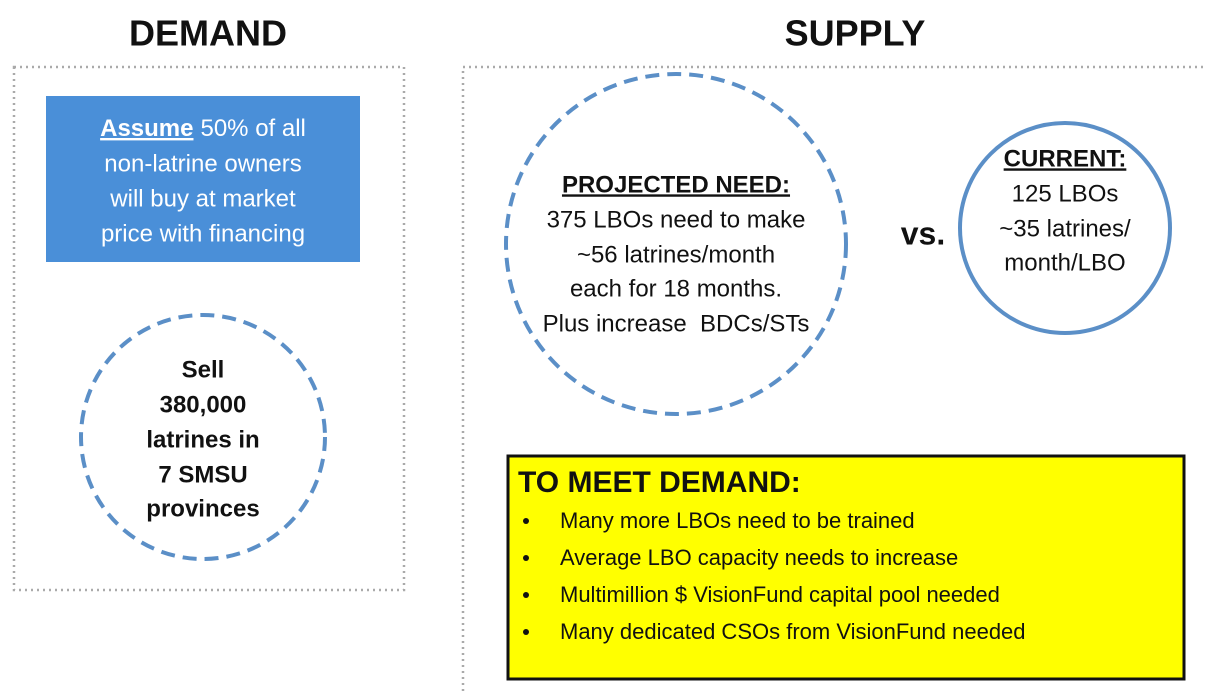 Image resolution: width=1206 pixels, height=691 pixels. What do you see at coordinates (676, 288) in the screenshot?
I see `projected-line: each for 18 months.` at bounding box center [676, 288].